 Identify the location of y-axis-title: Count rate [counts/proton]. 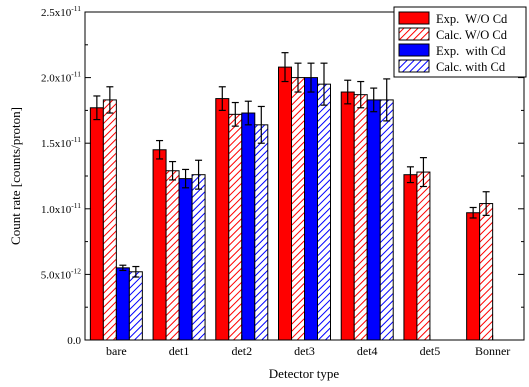
(15, 176).